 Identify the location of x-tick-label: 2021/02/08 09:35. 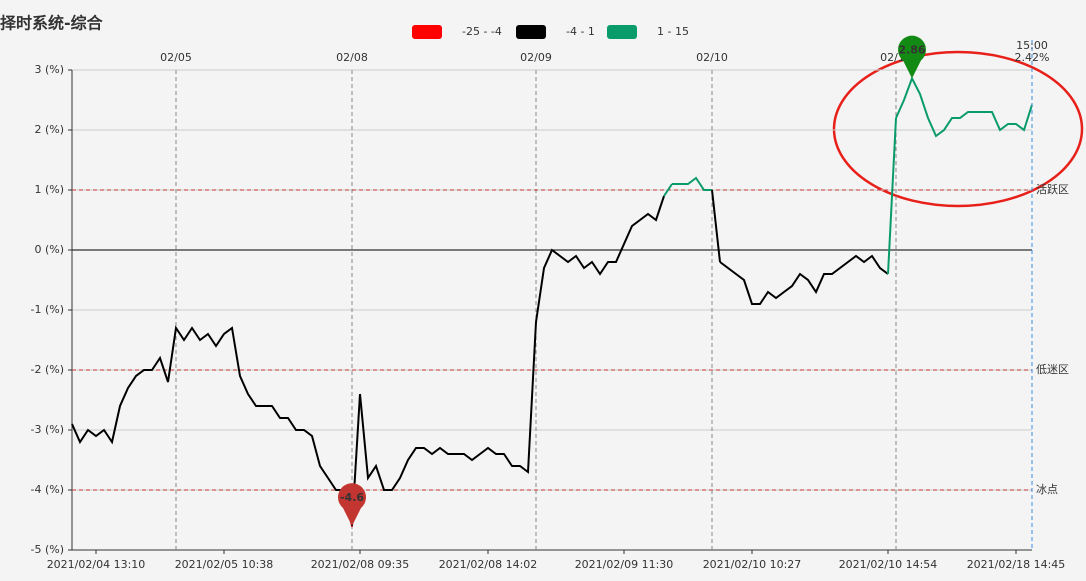
(360, 564).